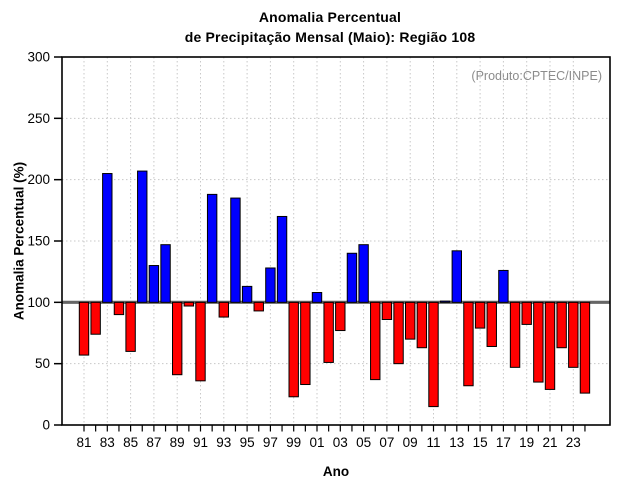  Describe the element at coordinates (352, 277) in the screenshot. I see `bar-2004` at that location.